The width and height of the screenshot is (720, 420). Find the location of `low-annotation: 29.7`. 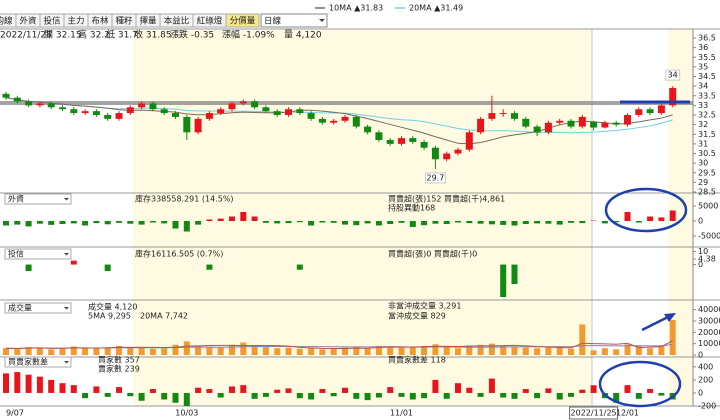

low-annotation: 29.7 is located at coordinates (435, 177).